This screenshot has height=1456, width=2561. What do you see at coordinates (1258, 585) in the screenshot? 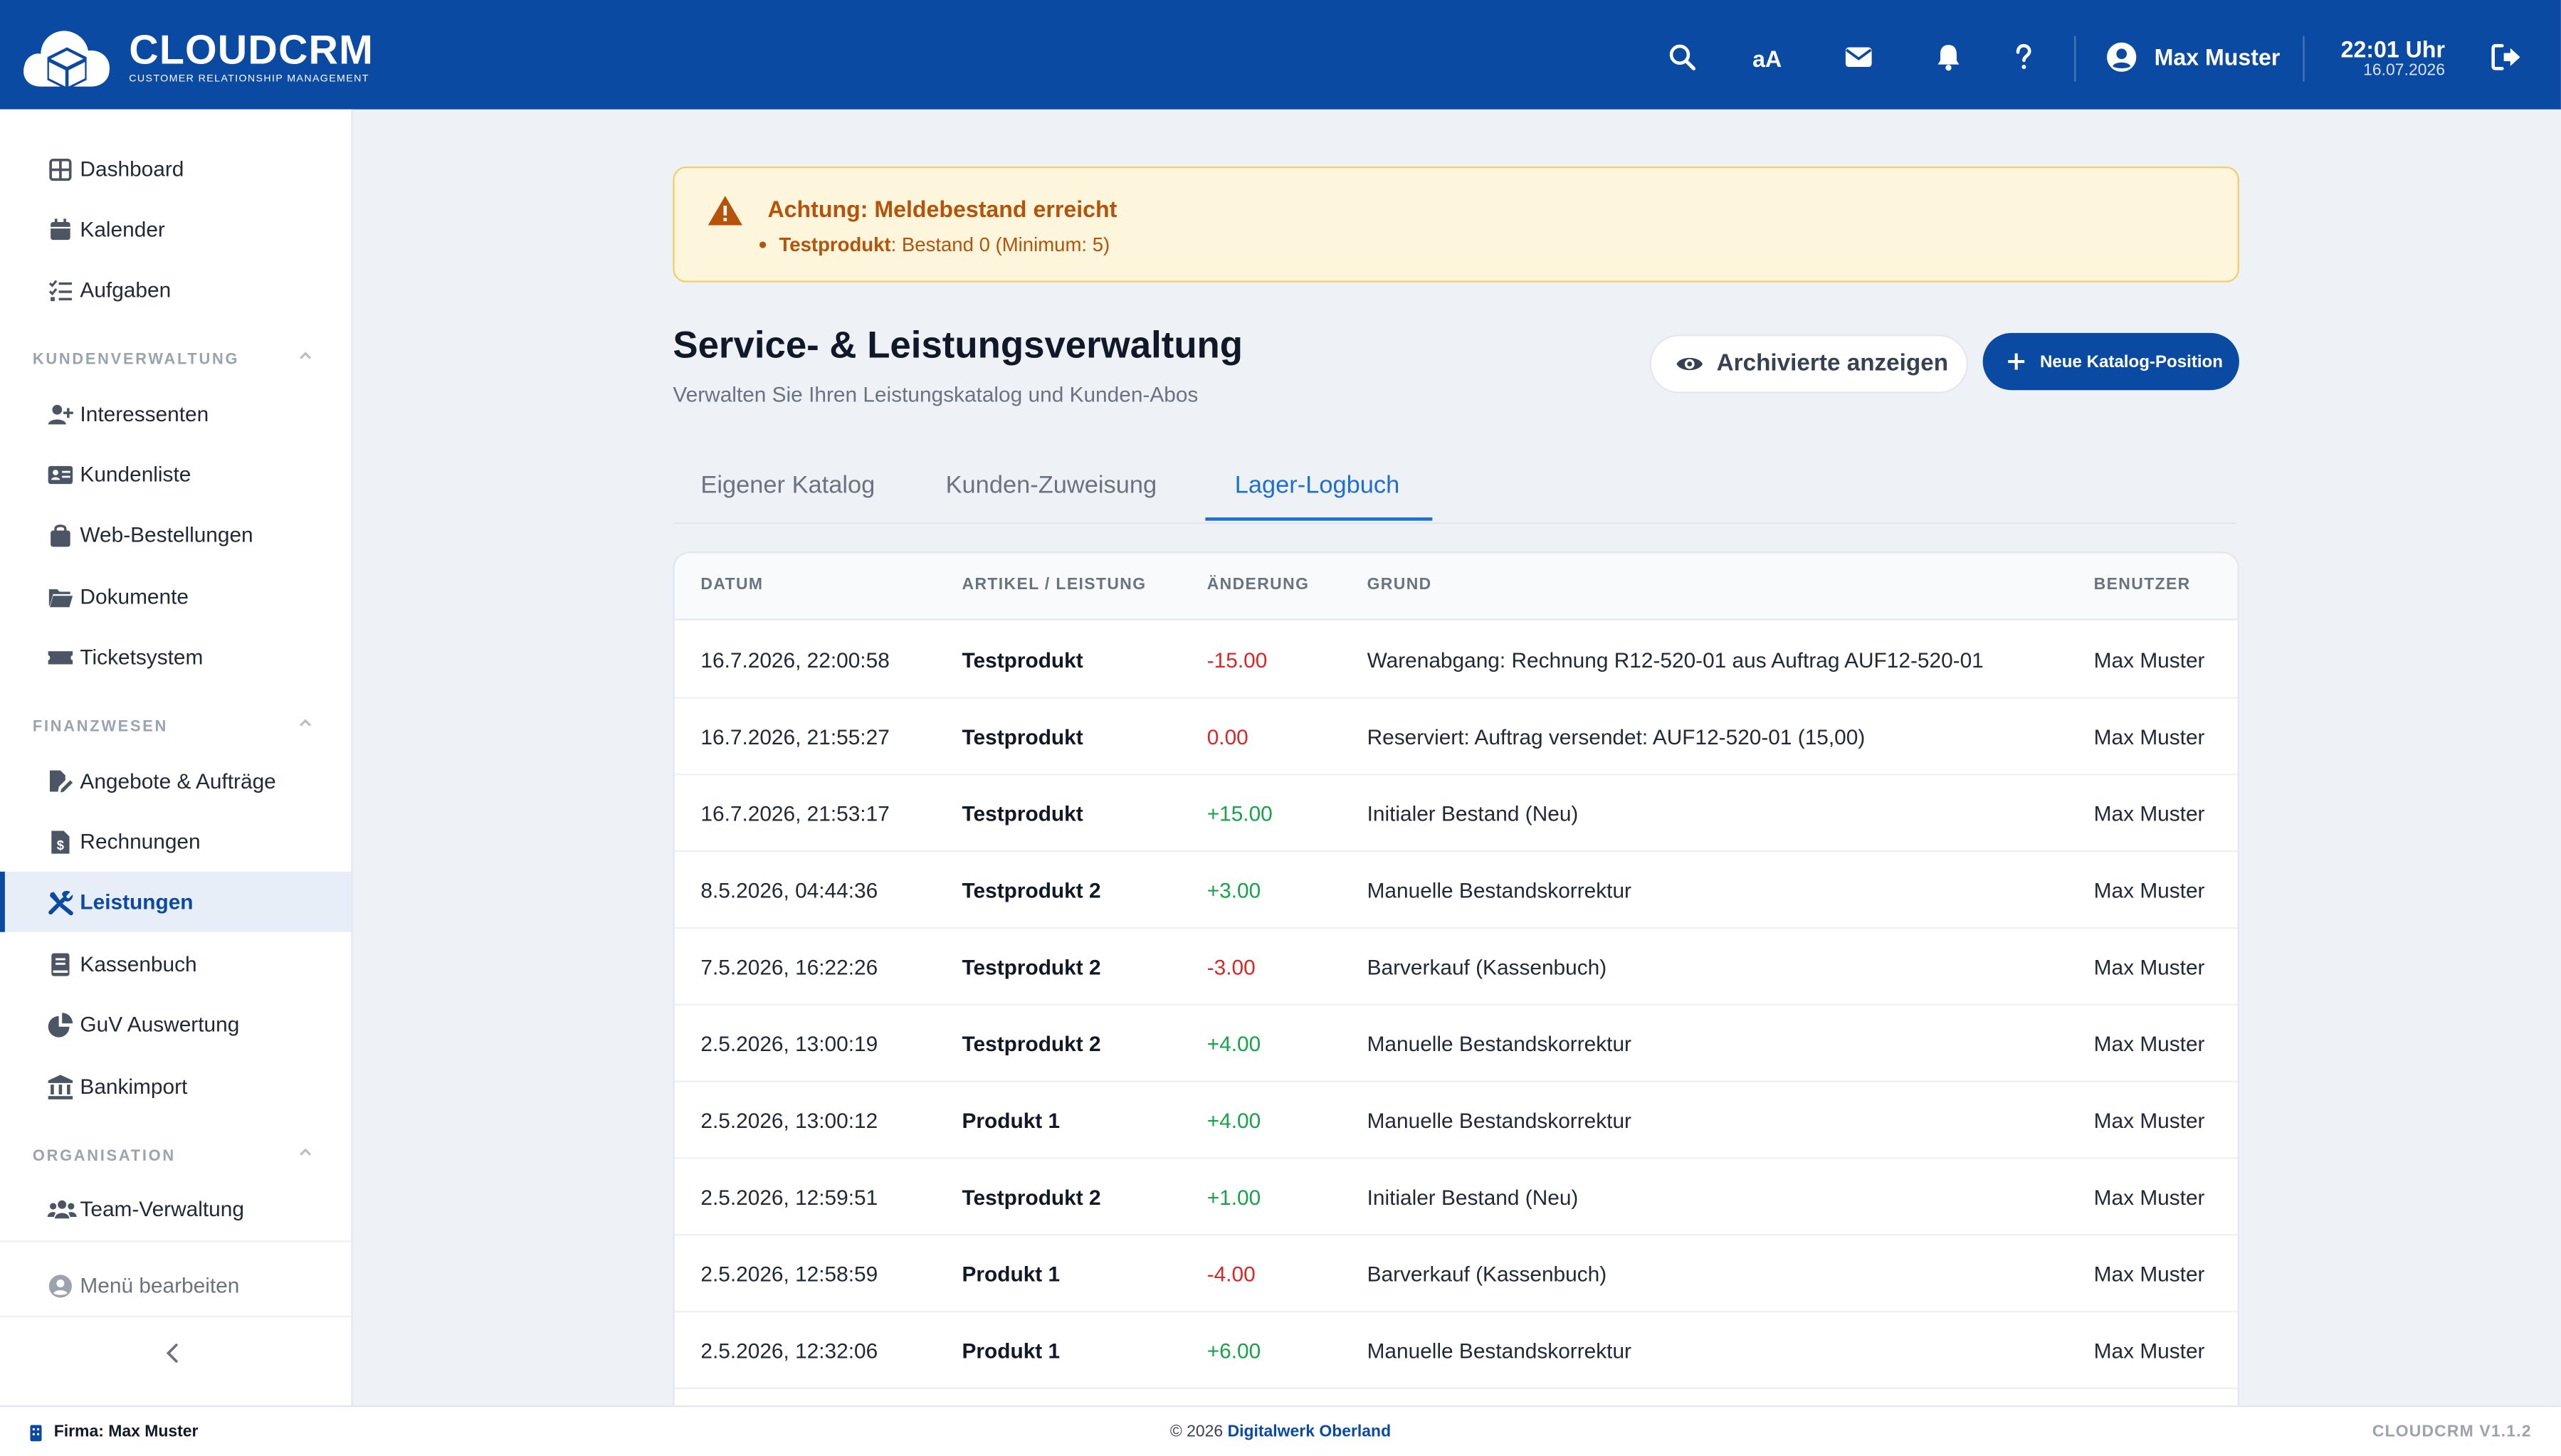
I see `column-header-aenderung: ÄNDERUNG` at bounding box center [1258, 585].